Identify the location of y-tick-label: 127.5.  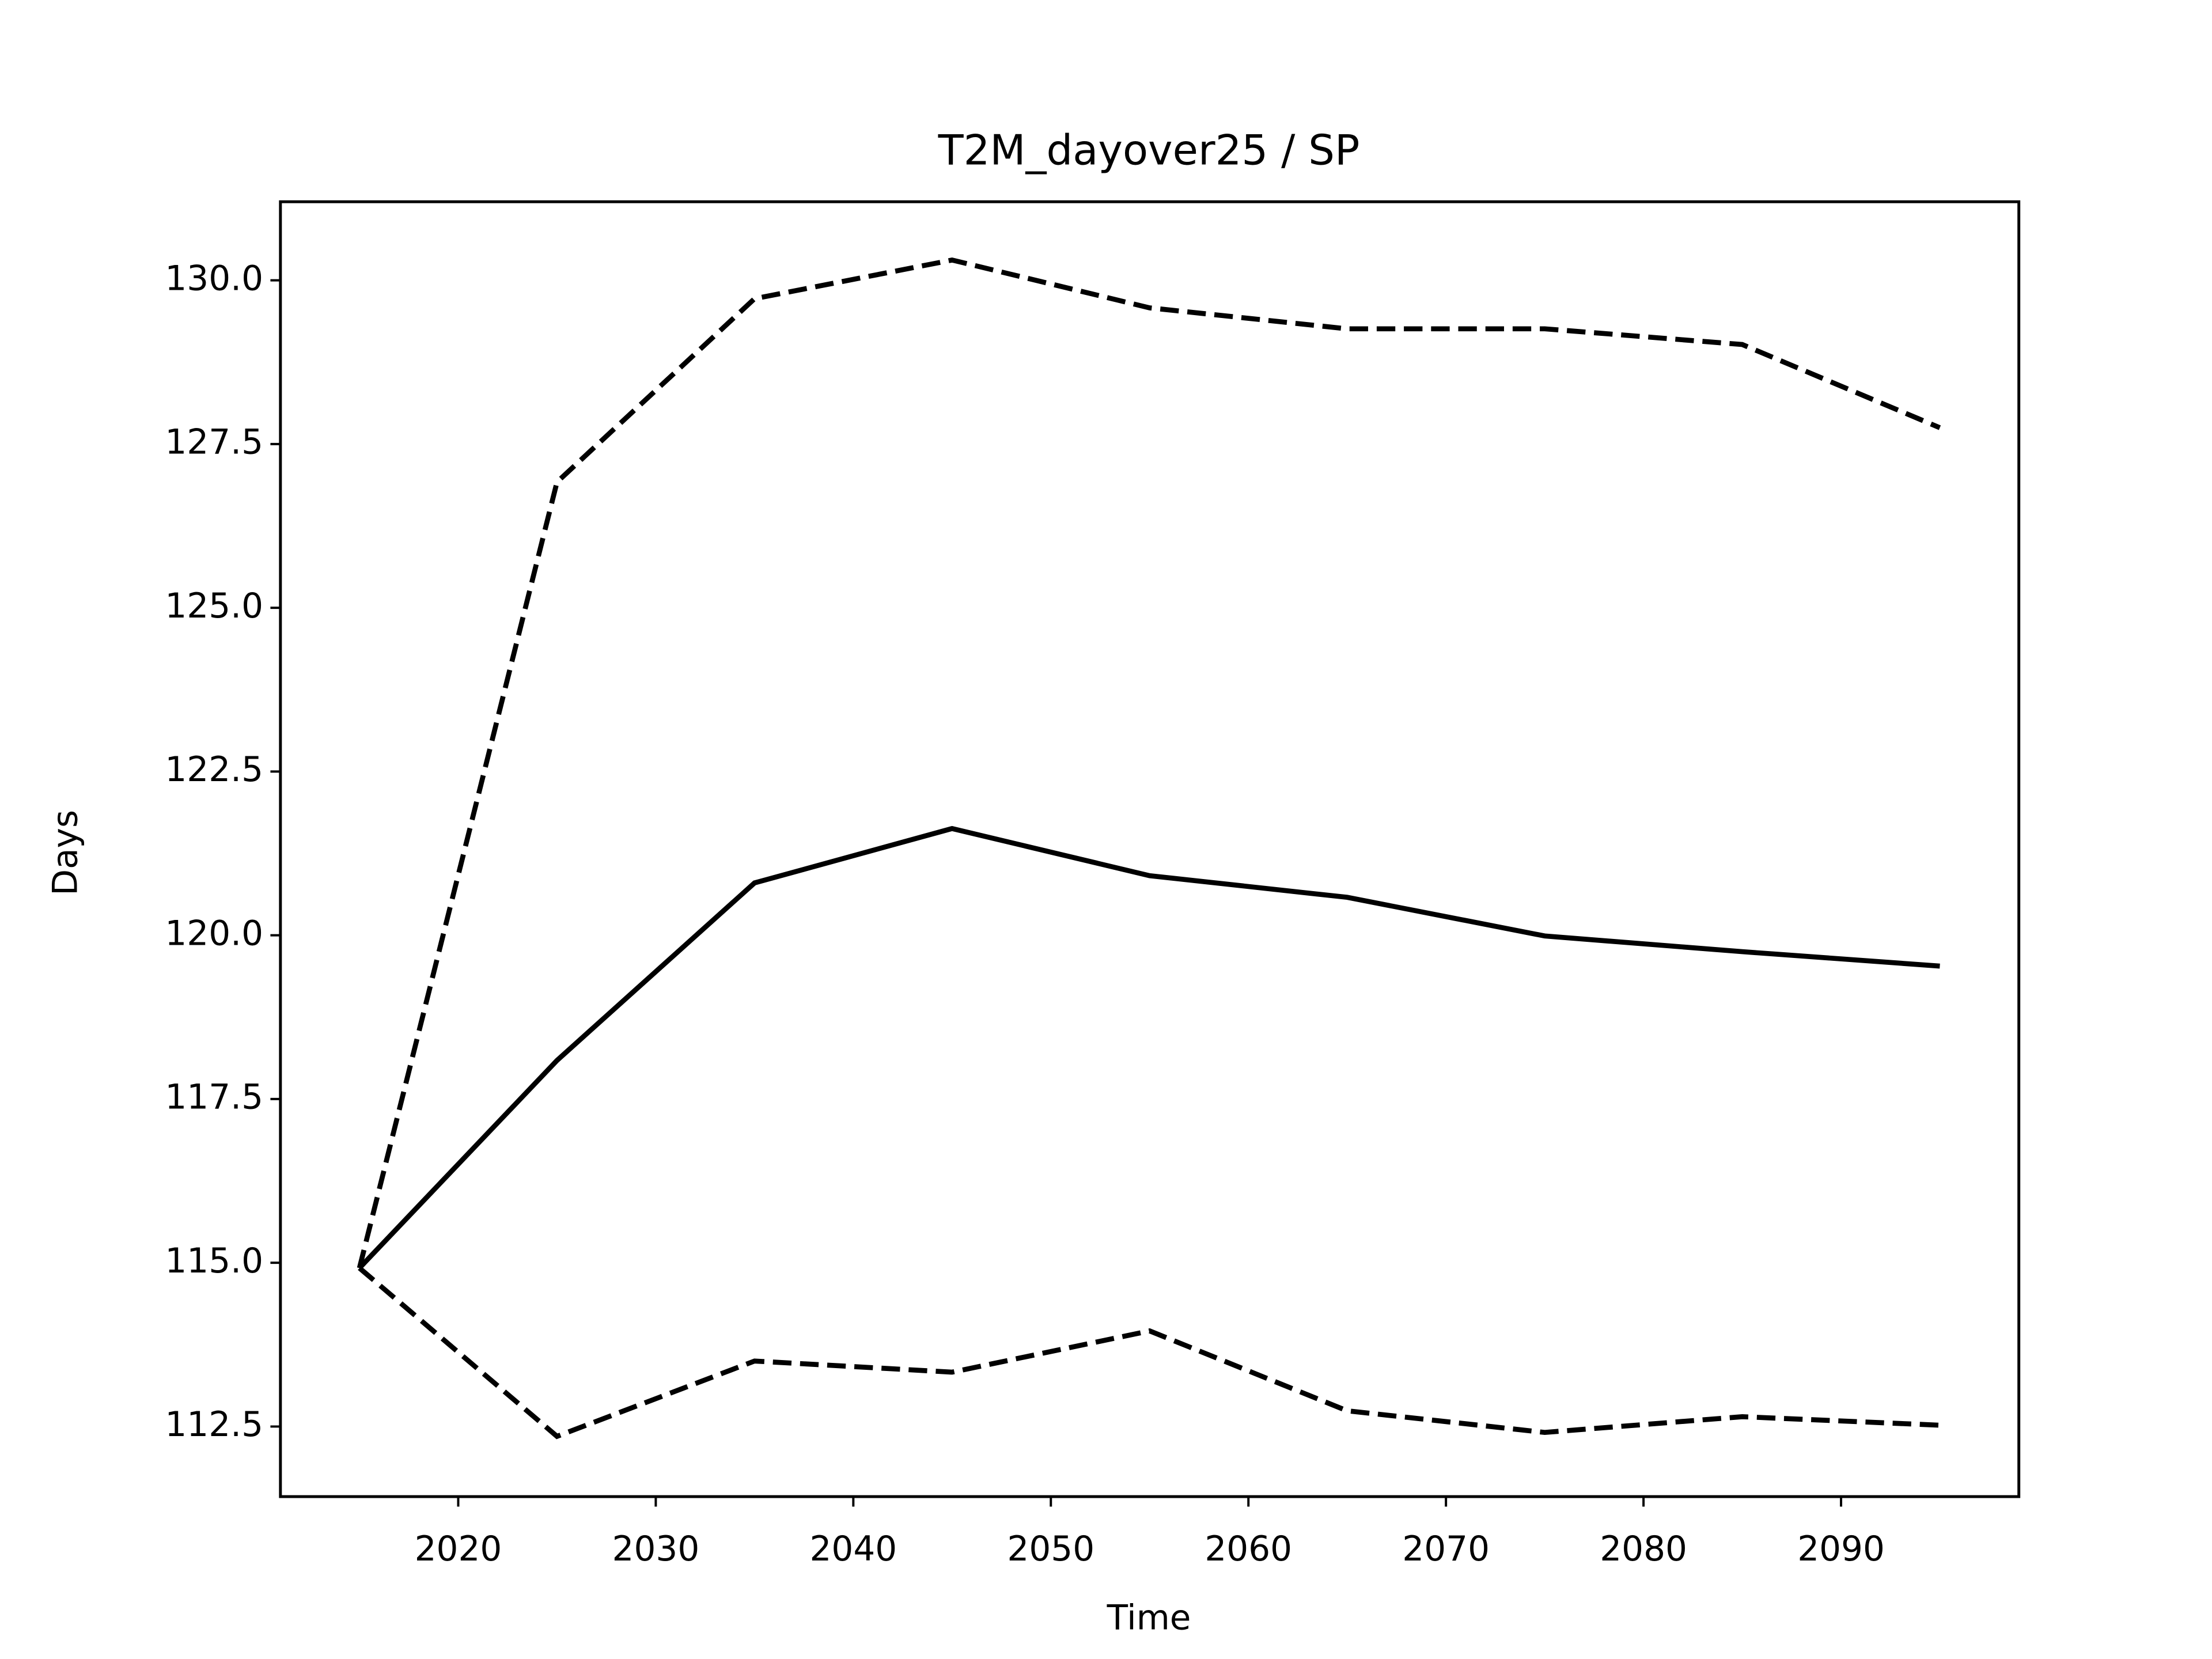
(214, 443).